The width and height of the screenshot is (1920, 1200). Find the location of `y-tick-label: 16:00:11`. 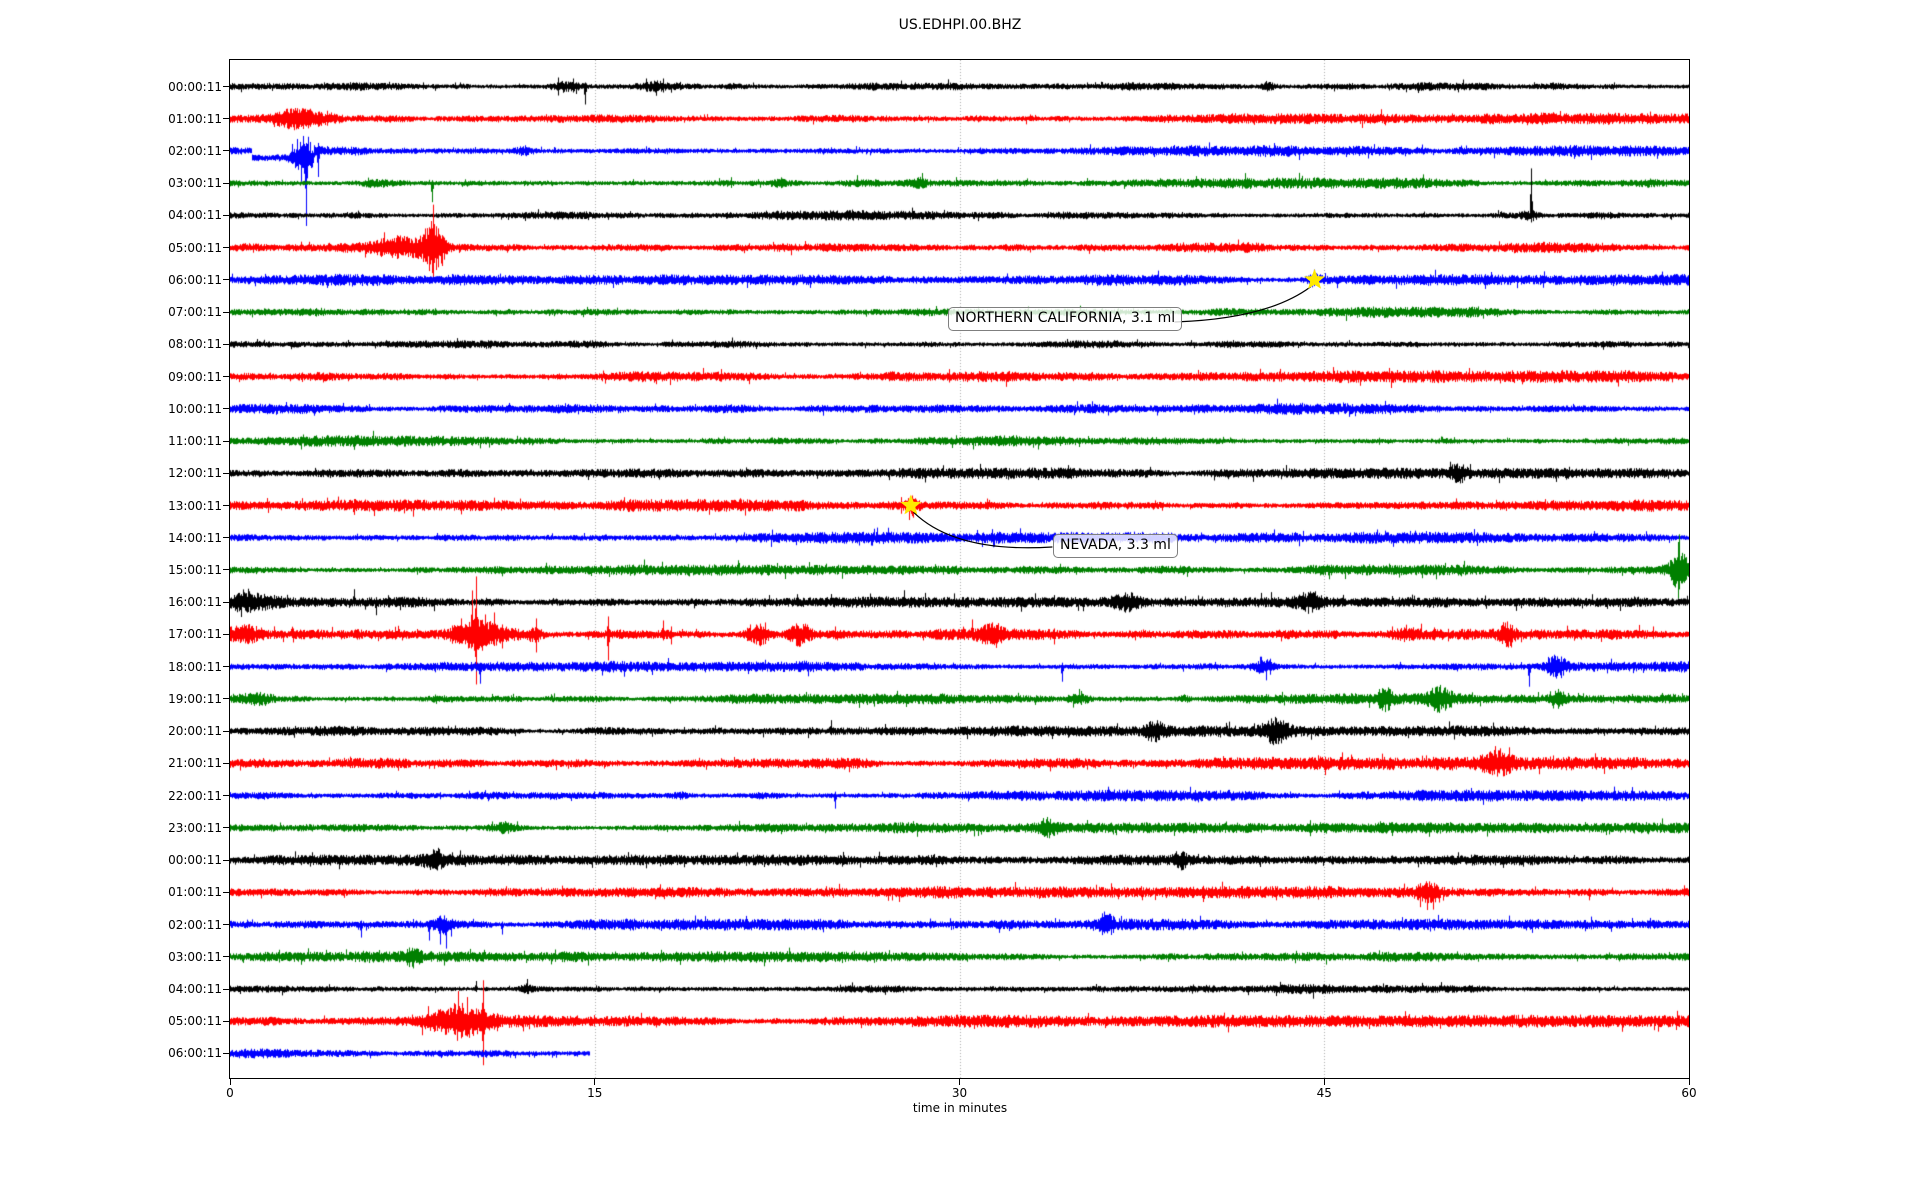

y-tick-label: 16:00:11 is located at coordinates (195, 602).